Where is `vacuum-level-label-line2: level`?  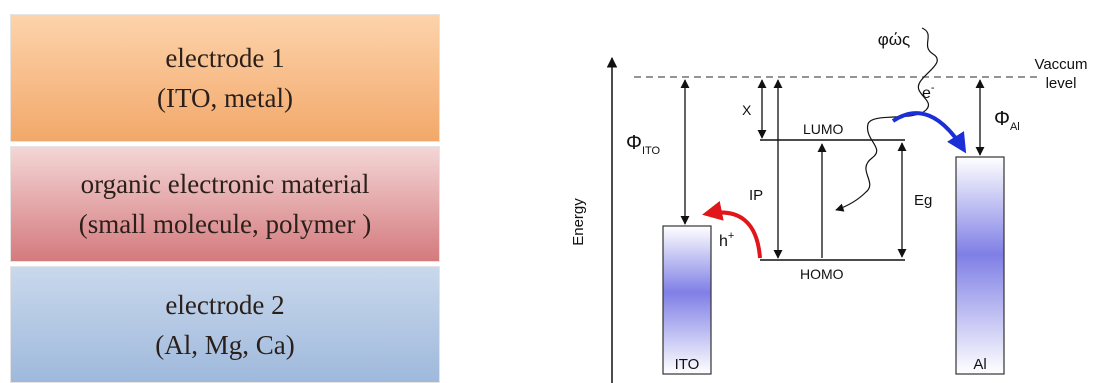 vacuum-level-label-line2: level is located at coordinates (1061, 83).